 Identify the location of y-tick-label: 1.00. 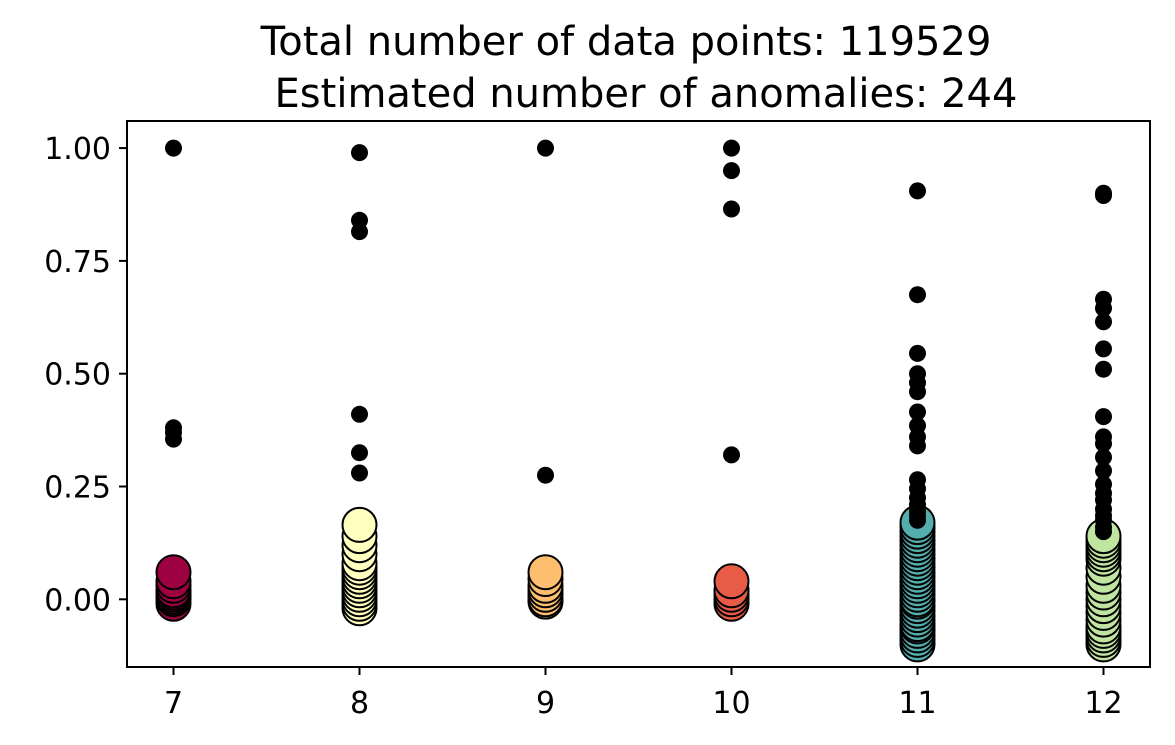
(77, 149).